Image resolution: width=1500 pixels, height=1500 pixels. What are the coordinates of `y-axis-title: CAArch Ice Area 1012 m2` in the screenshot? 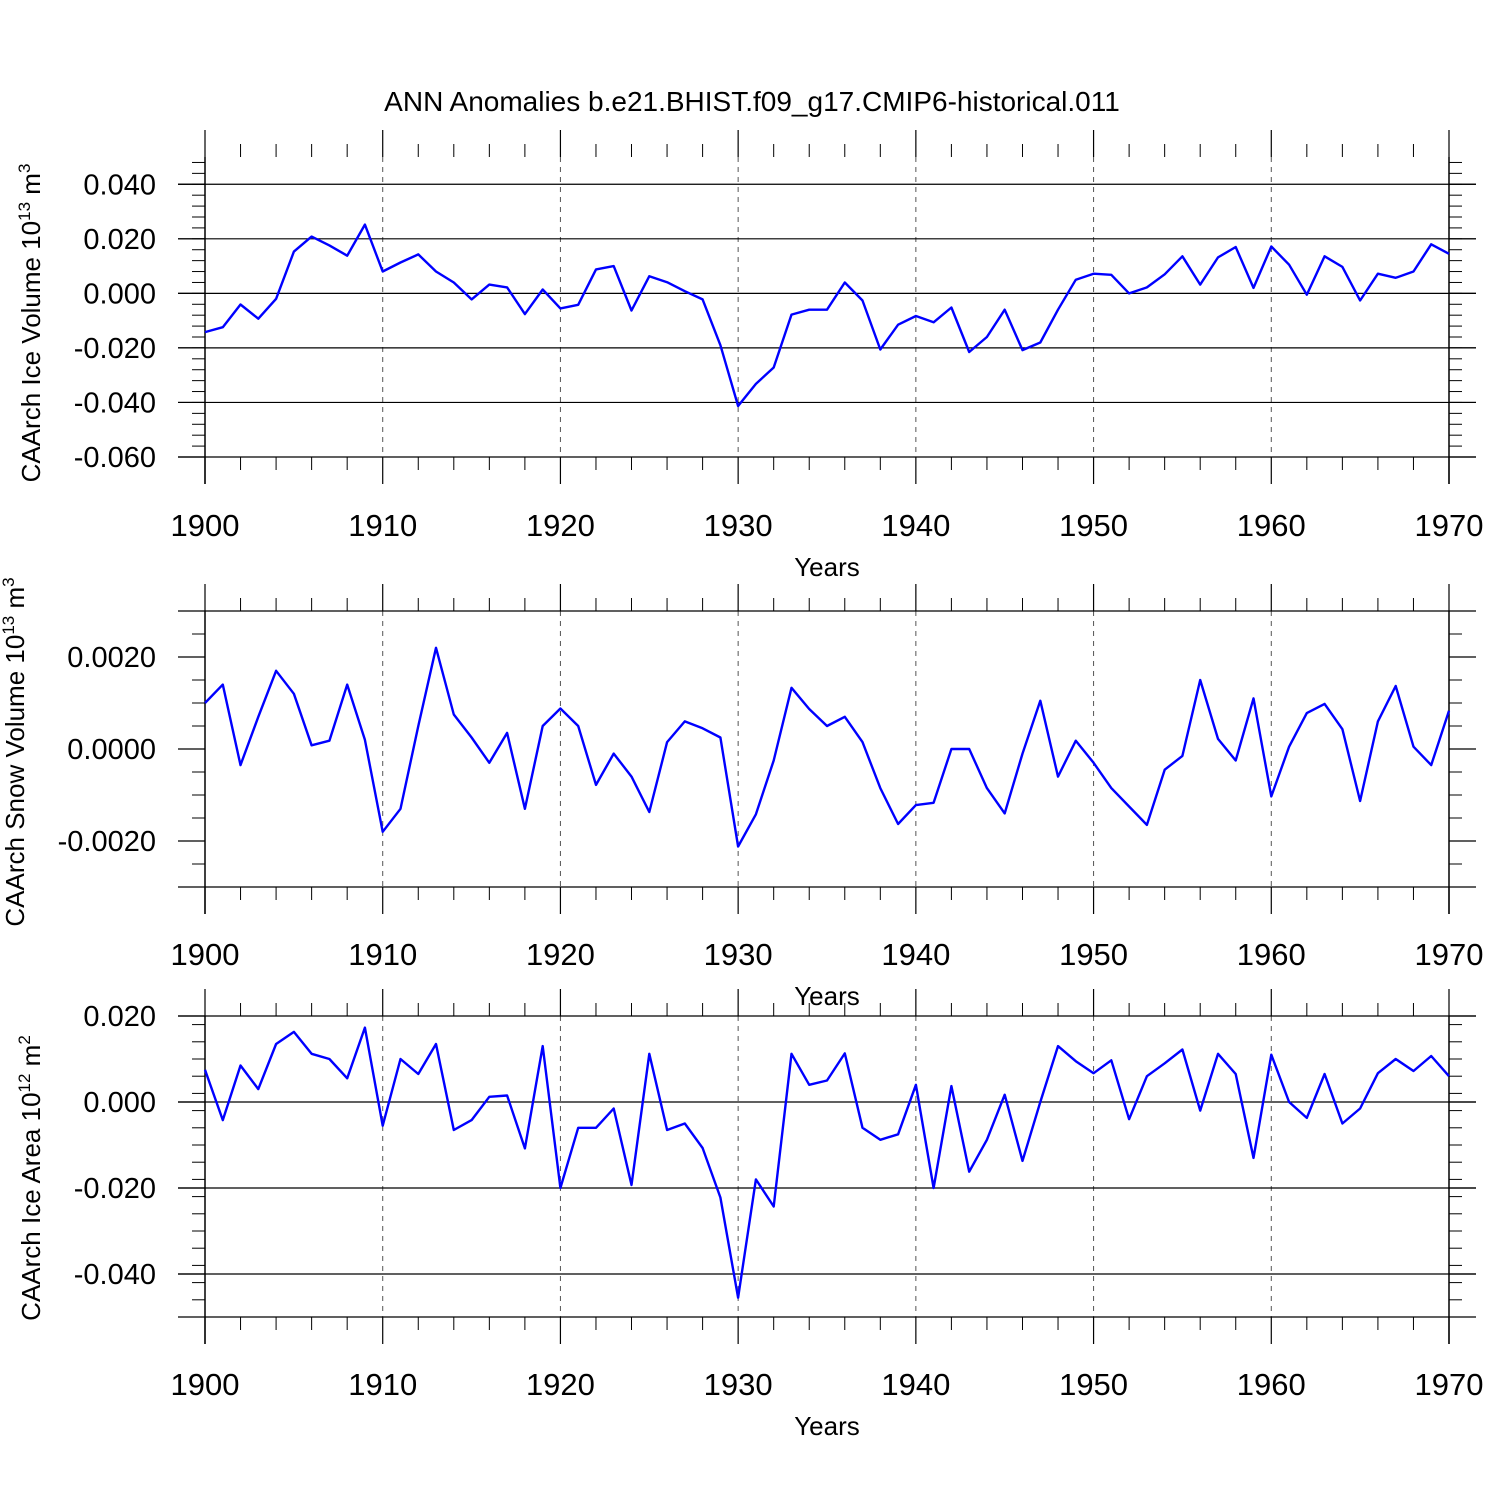 It's located at (30, 1178).